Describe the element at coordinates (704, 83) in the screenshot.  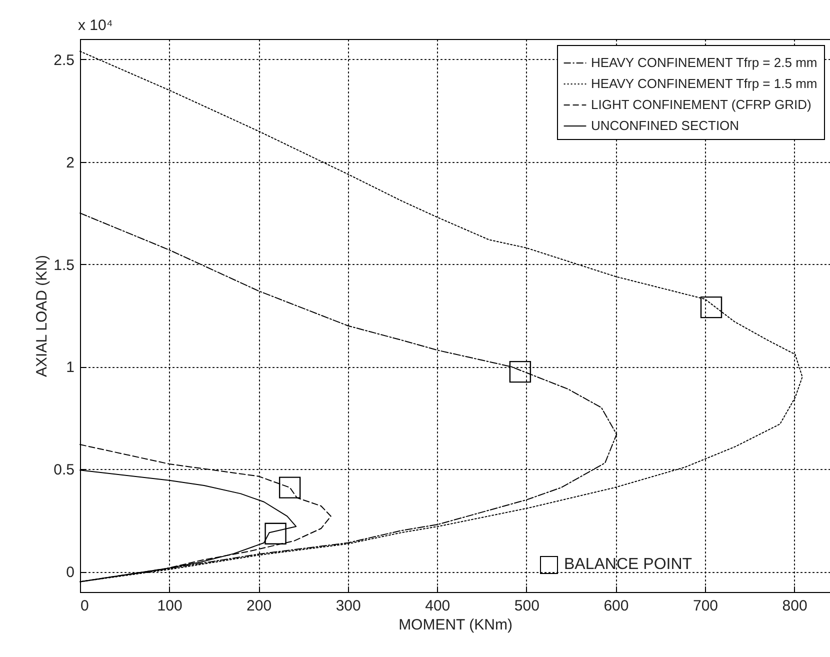
I see `legend-label: HEAVY CONFINEMENT Tfrp = 1.5 mm` at that location.